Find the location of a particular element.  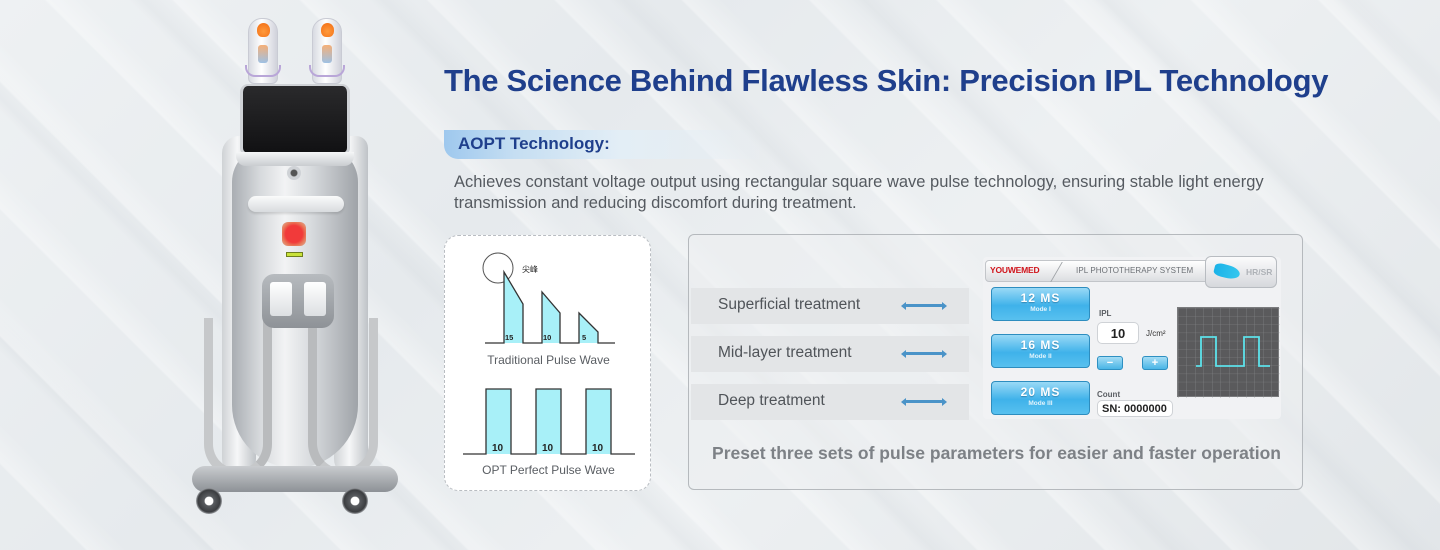

treatment-label: Superficial treatment is located at coordinates (789, 304).